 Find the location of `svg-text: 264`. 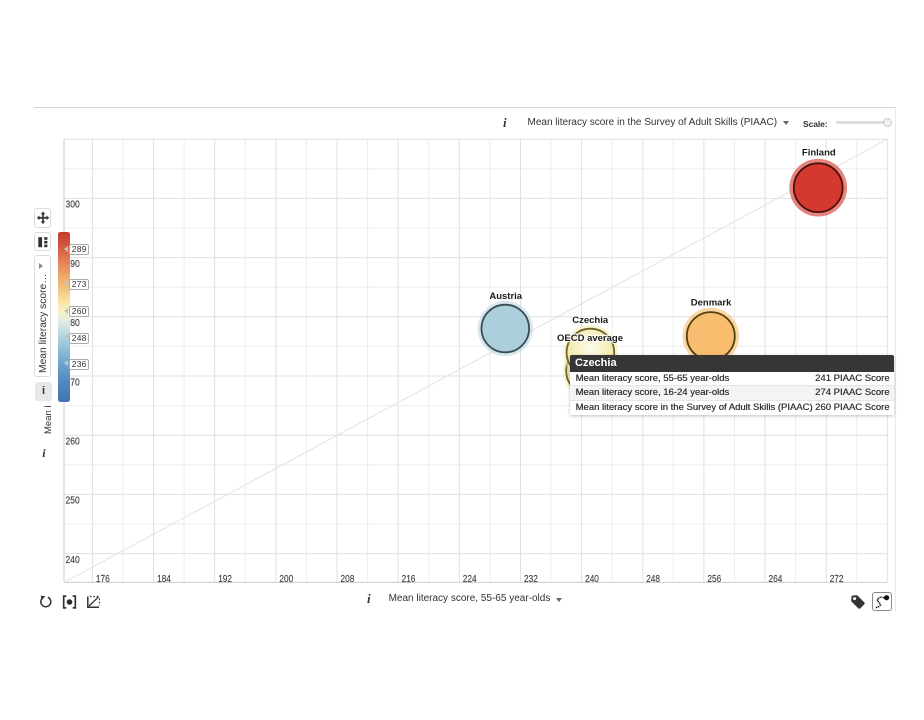

svg-text: 264 is located at coordinates (776, 579).